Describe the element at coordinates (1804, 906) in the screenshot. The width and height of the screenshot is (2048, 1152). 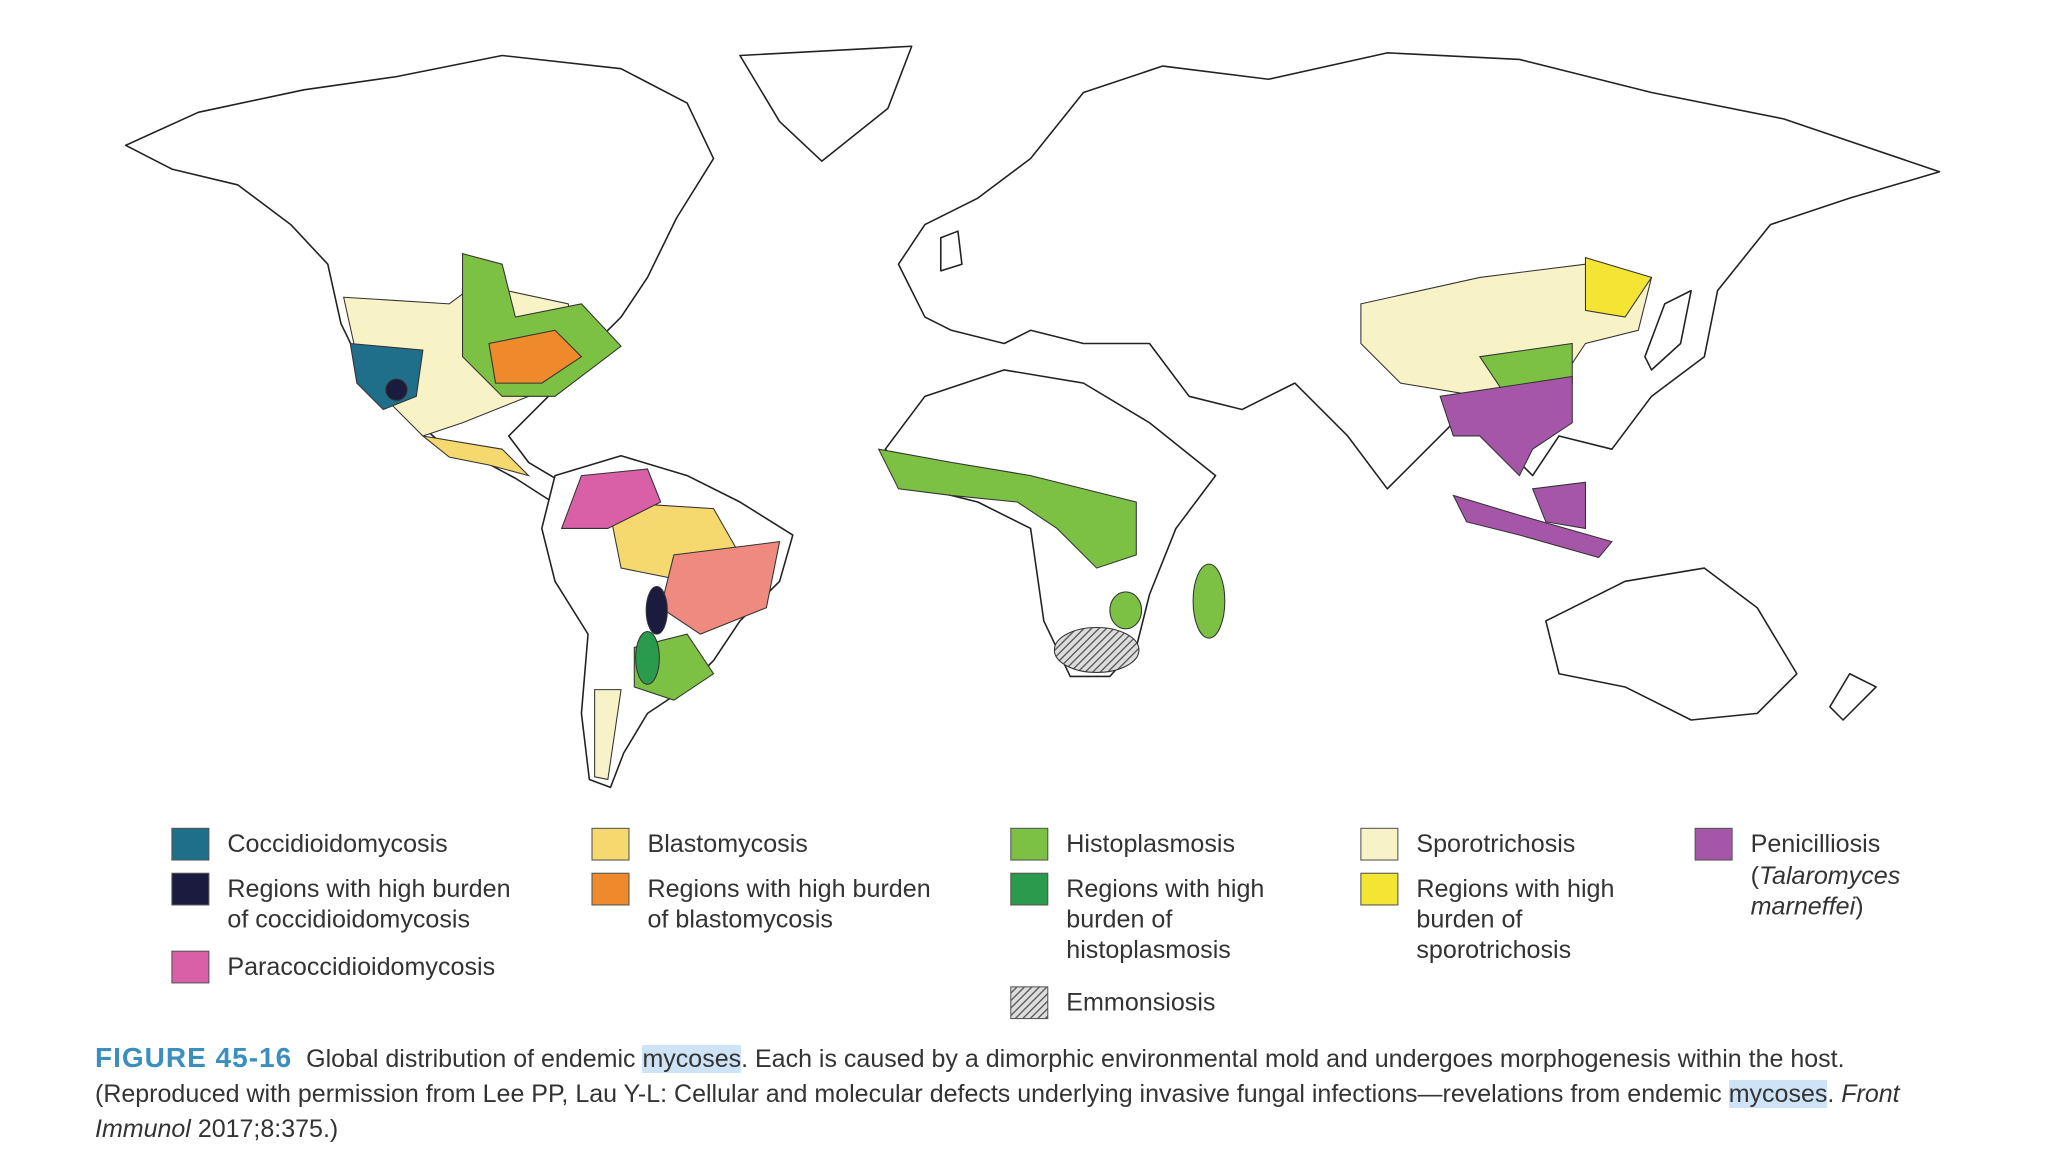
I see `legend-note-part: marneffei` at that location.